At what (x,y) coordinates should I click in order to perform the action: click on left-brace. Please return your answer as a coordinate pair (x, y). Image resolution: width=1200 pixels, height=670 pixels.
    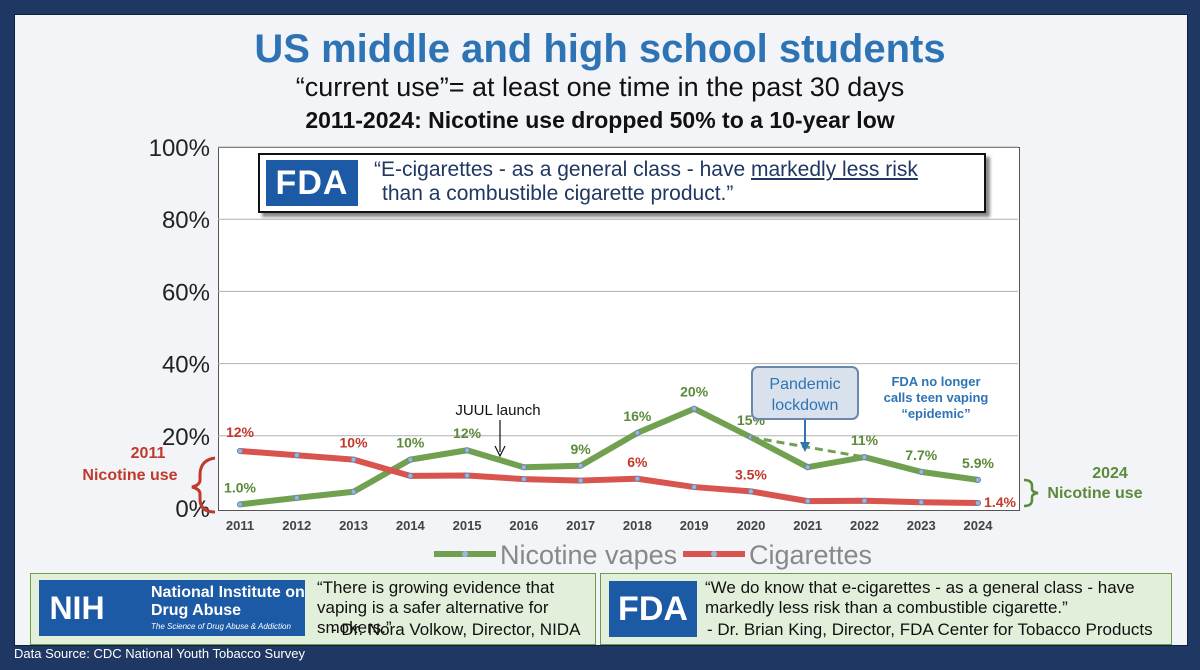
    Looking at the image, I should click on (203, 485).